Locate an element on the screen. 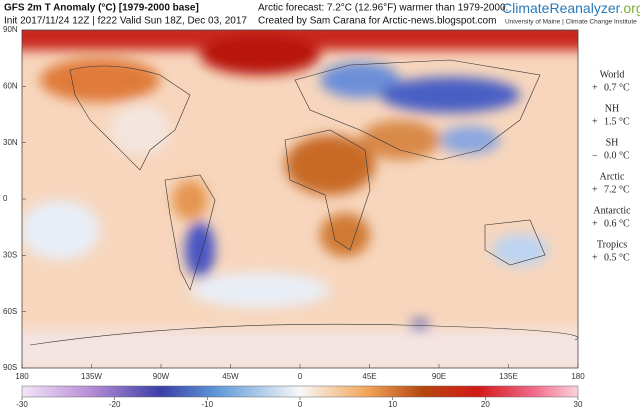 Image resolution: width=640 pixels, height=416 pixels. lat-label: 60N is located at coordinates (10, 85).